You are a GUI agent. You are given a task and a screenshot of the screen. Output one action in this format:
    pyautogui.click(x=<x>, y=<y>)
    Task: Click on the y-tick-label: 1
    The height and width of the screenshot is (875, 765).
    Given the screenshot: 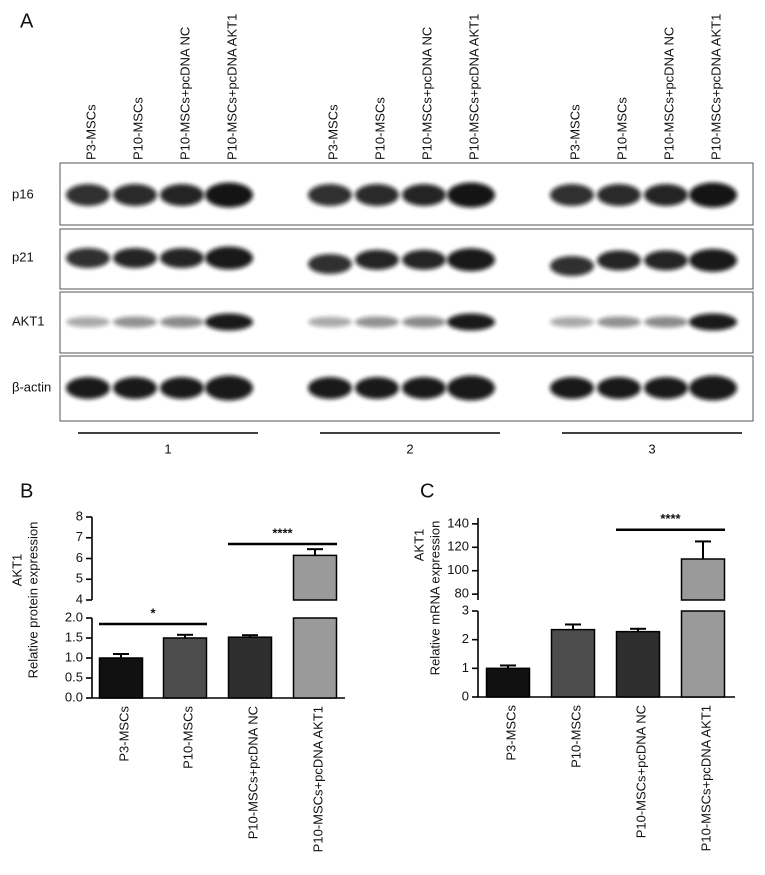 What is the action you would take?
    pyautogui.click(x=465, y=667)
    